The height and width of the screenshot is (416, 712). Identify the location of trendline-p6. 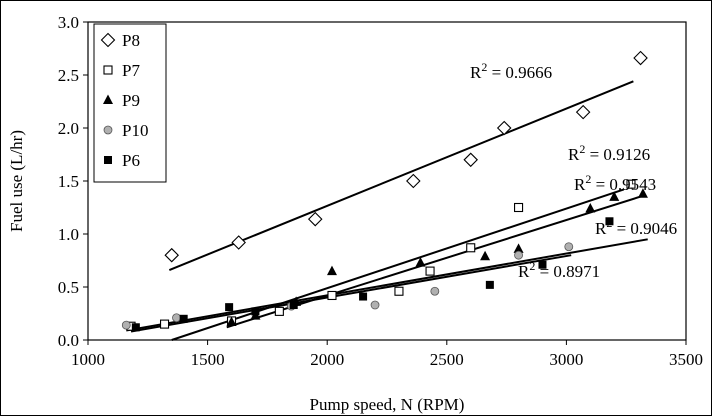
(351, 293).